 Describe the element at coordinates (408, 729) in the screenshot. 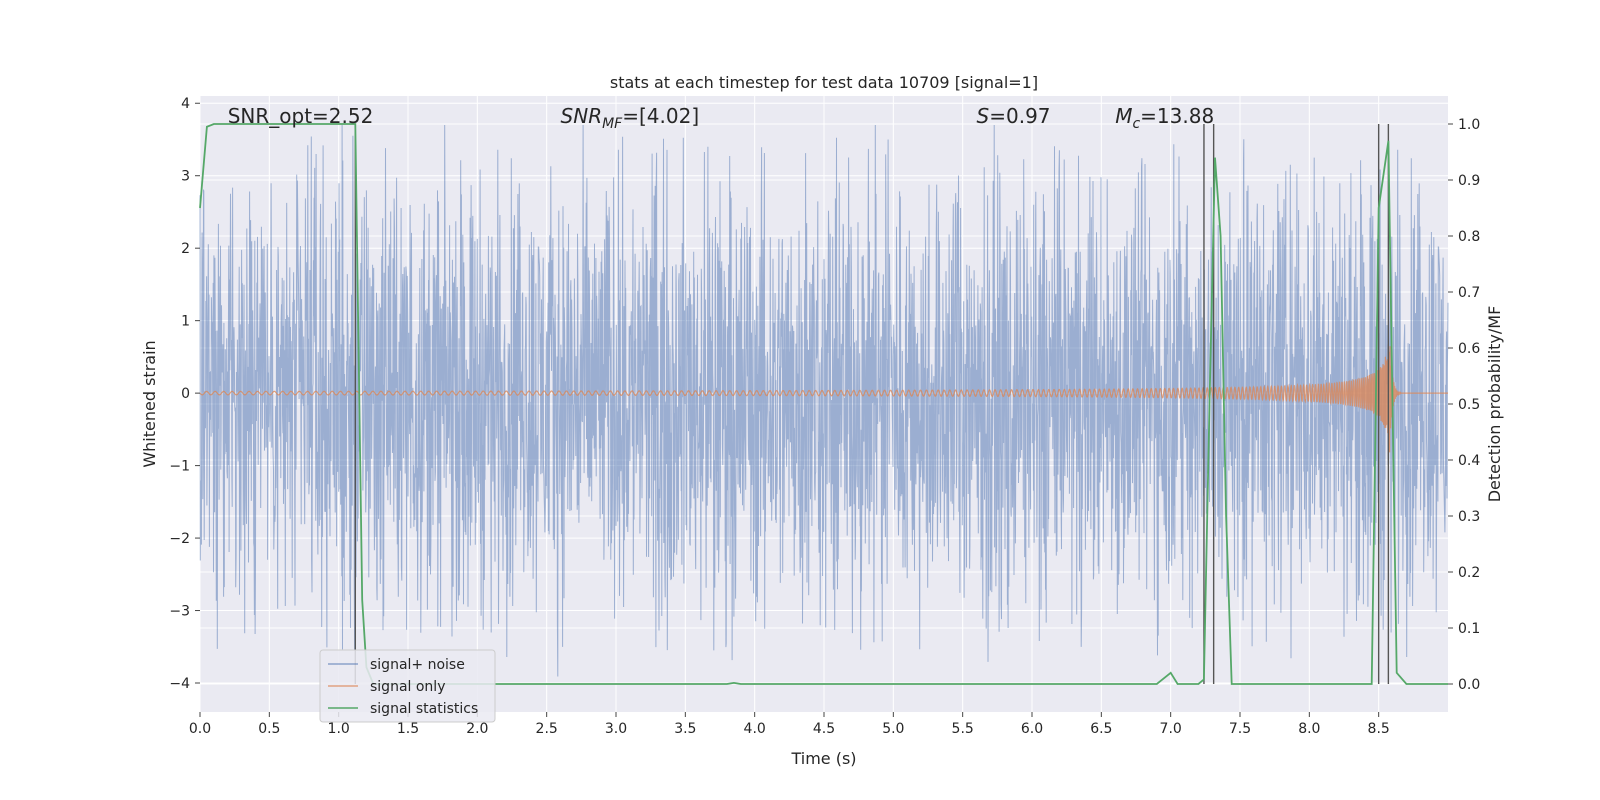

I see `x-tick-label: 1.5` at that location.